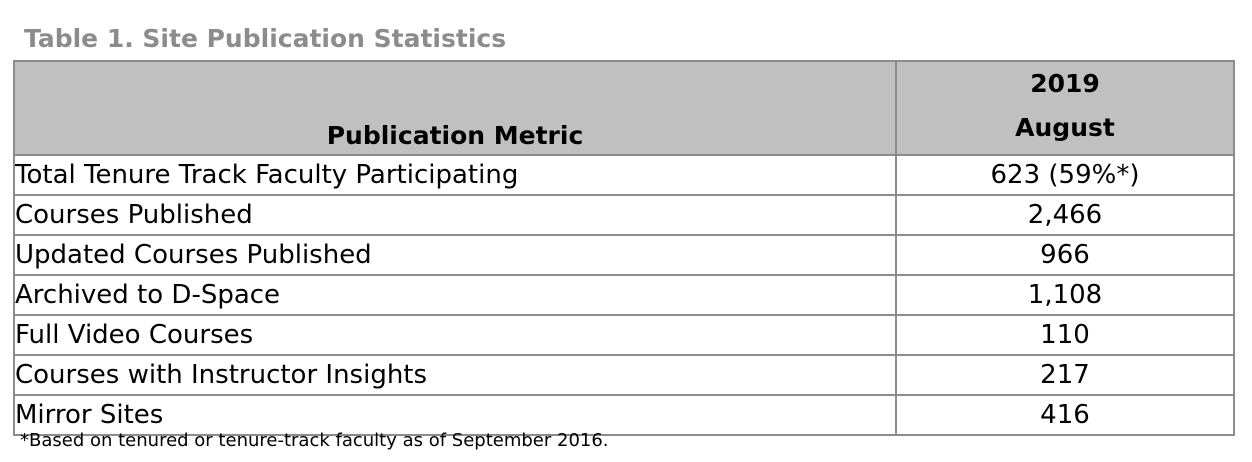 The height and width of the screenshot is (462, 1252). Describe the element at coordinates (1065, 295) in the screenshot. I see `row-metric-value: 1,108` at that location.